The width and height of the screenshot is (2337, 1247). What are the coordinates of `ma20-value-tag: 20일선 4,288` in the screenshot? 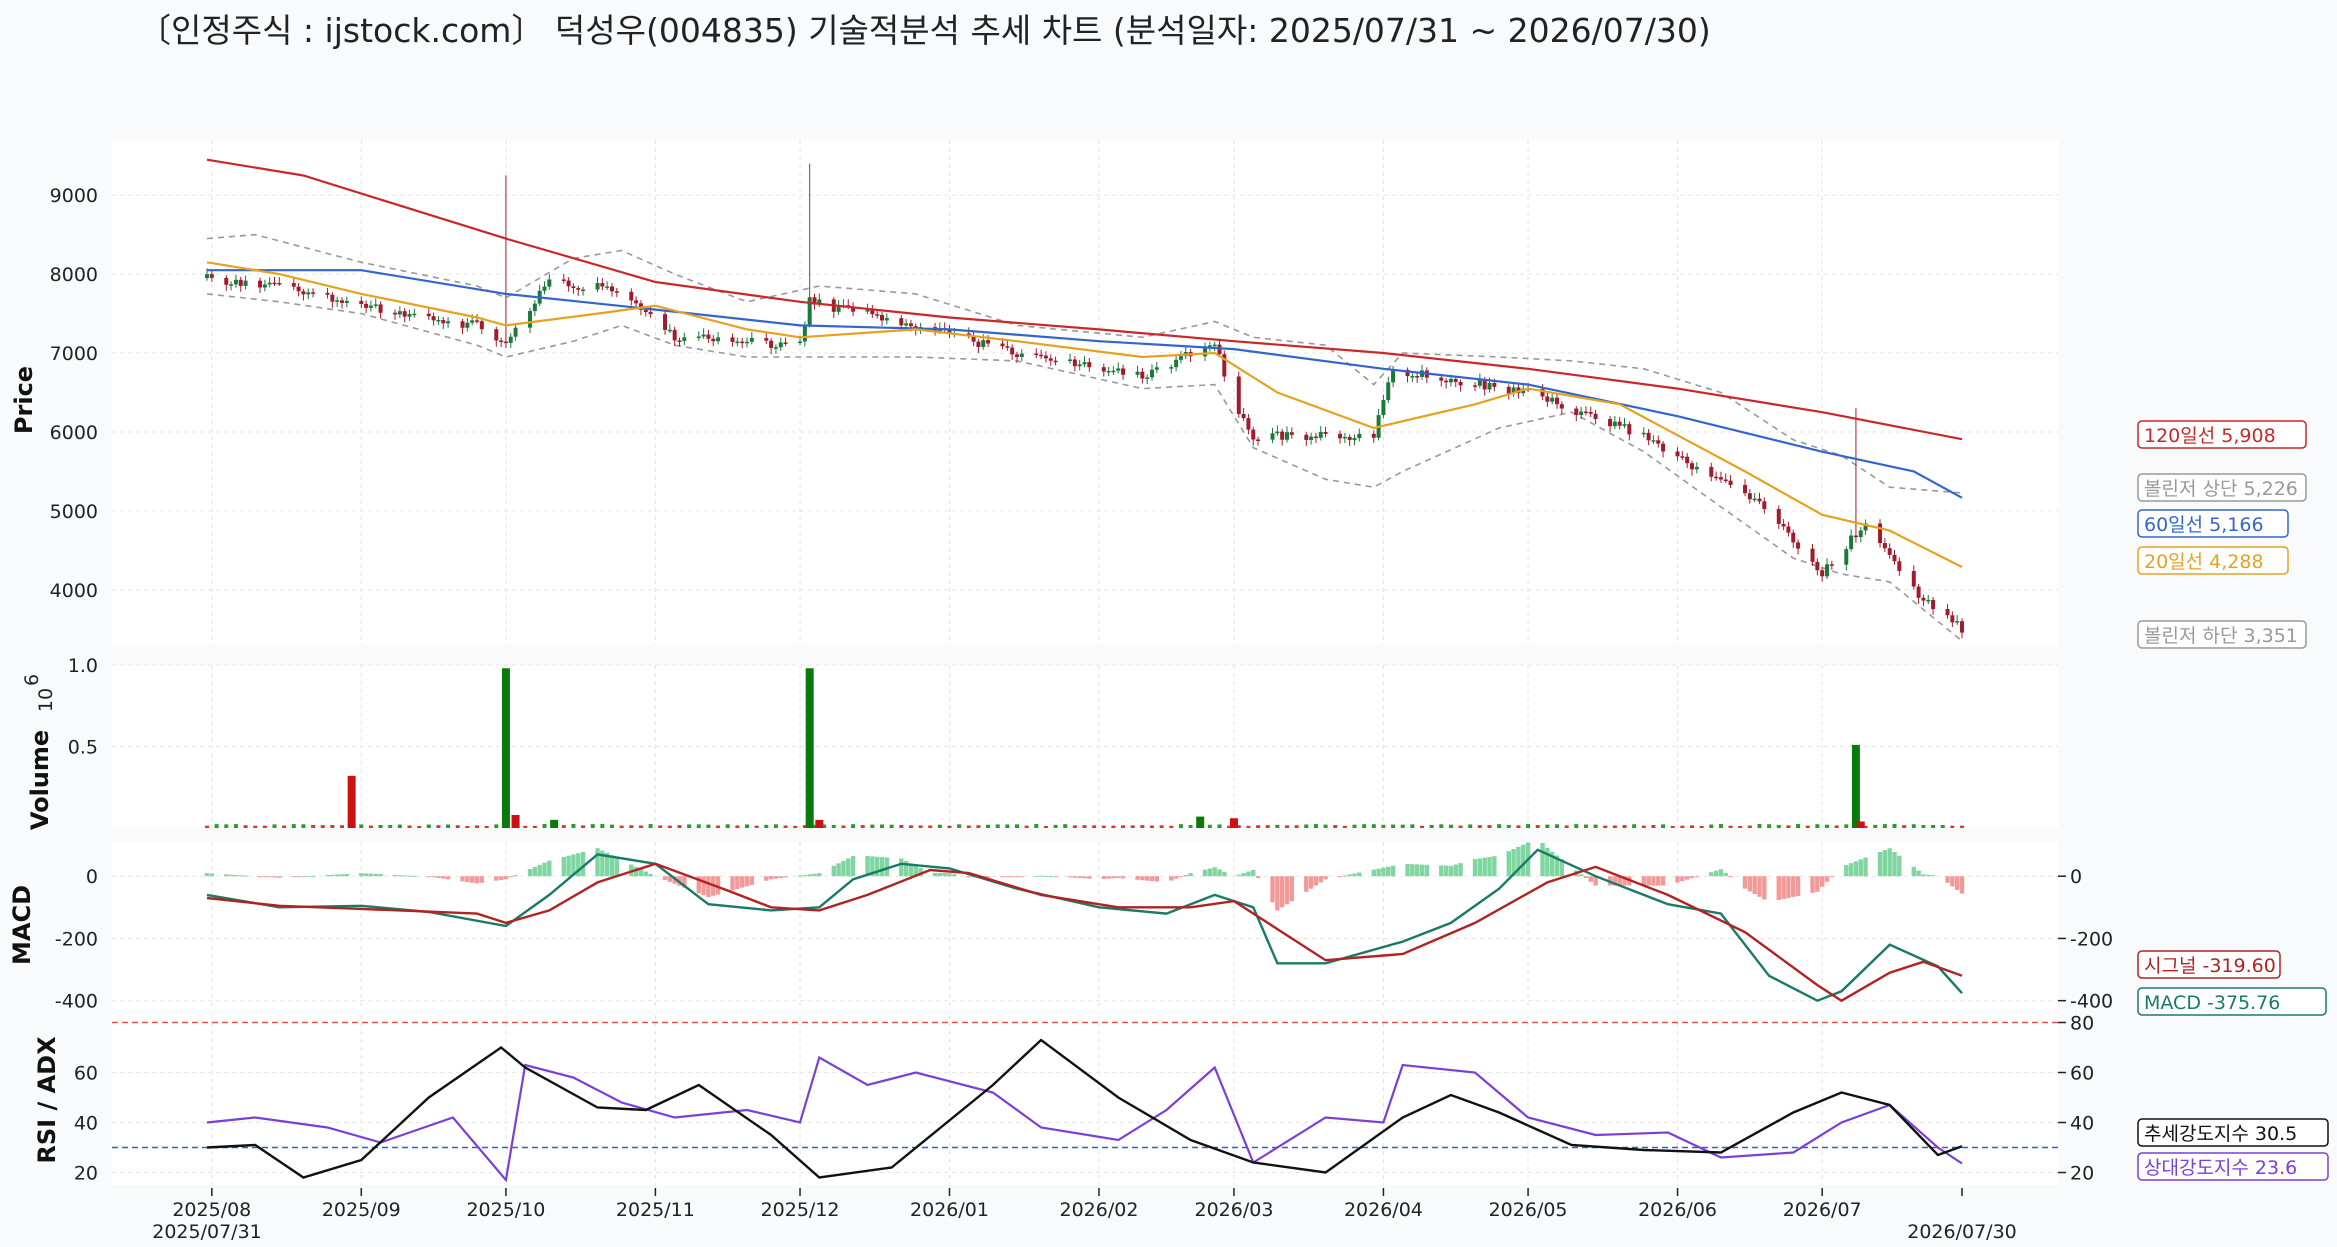 It's located at (2213, 560).